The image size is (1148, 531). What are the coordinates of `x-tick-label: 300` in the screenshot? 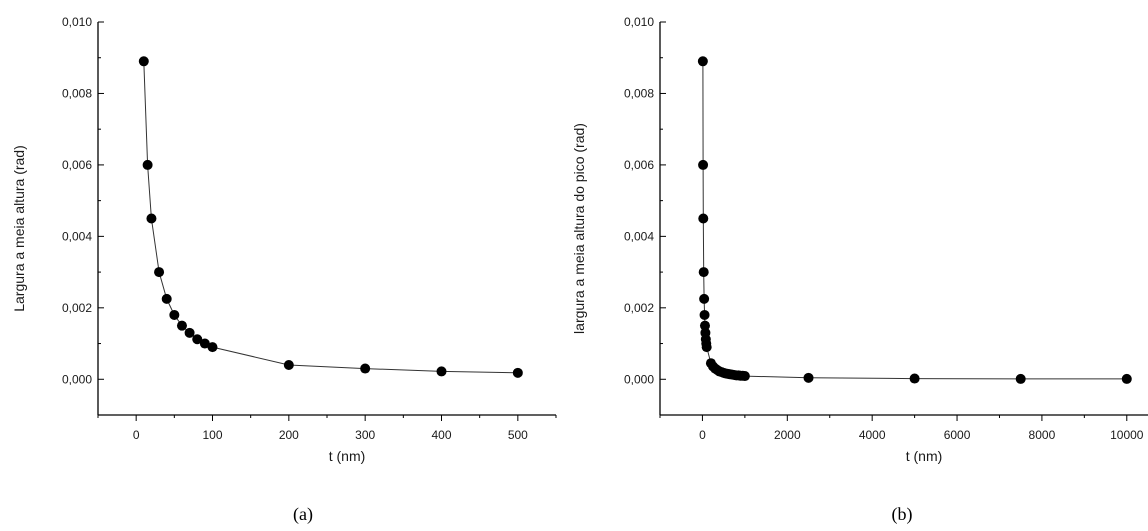 It's located at (365, 435).